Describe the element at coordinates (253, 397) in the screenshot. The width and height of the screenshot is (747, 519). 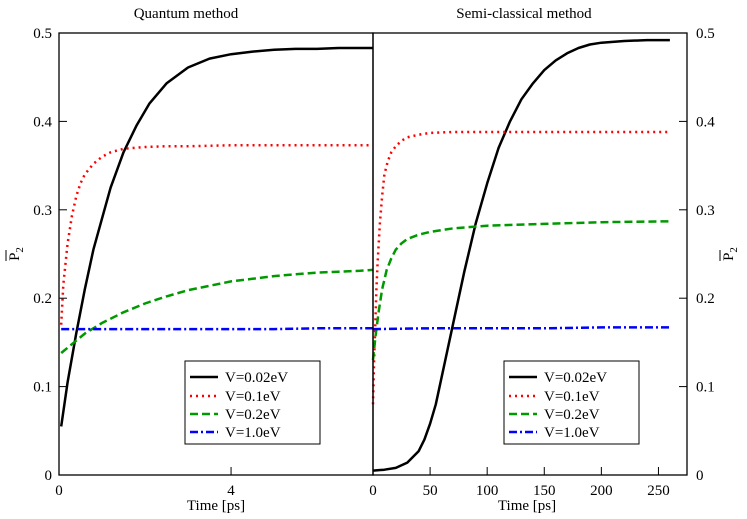
I see `quantum-legend-label-1: V=0.1eV` at that location.